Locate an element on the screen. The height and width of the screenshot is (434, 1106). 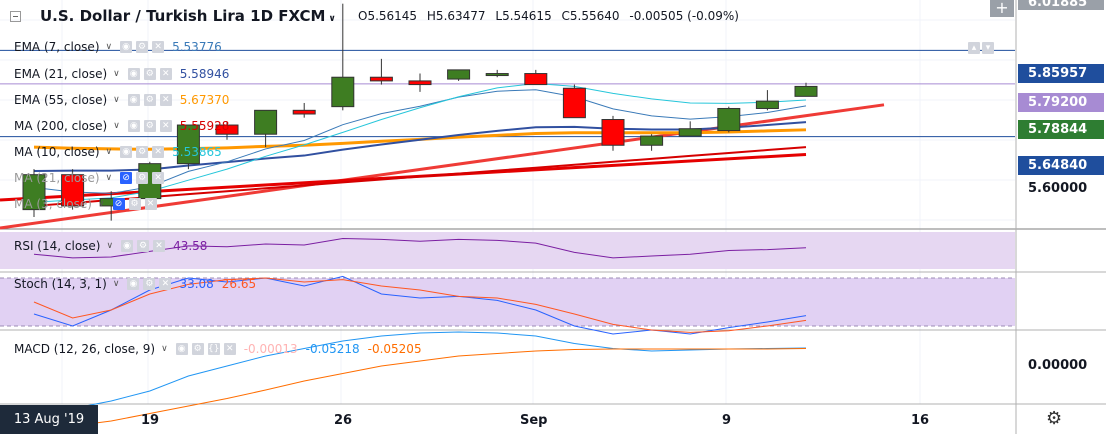
indicator-macd-value: -0.05218 is located at coordinates (332, 349).